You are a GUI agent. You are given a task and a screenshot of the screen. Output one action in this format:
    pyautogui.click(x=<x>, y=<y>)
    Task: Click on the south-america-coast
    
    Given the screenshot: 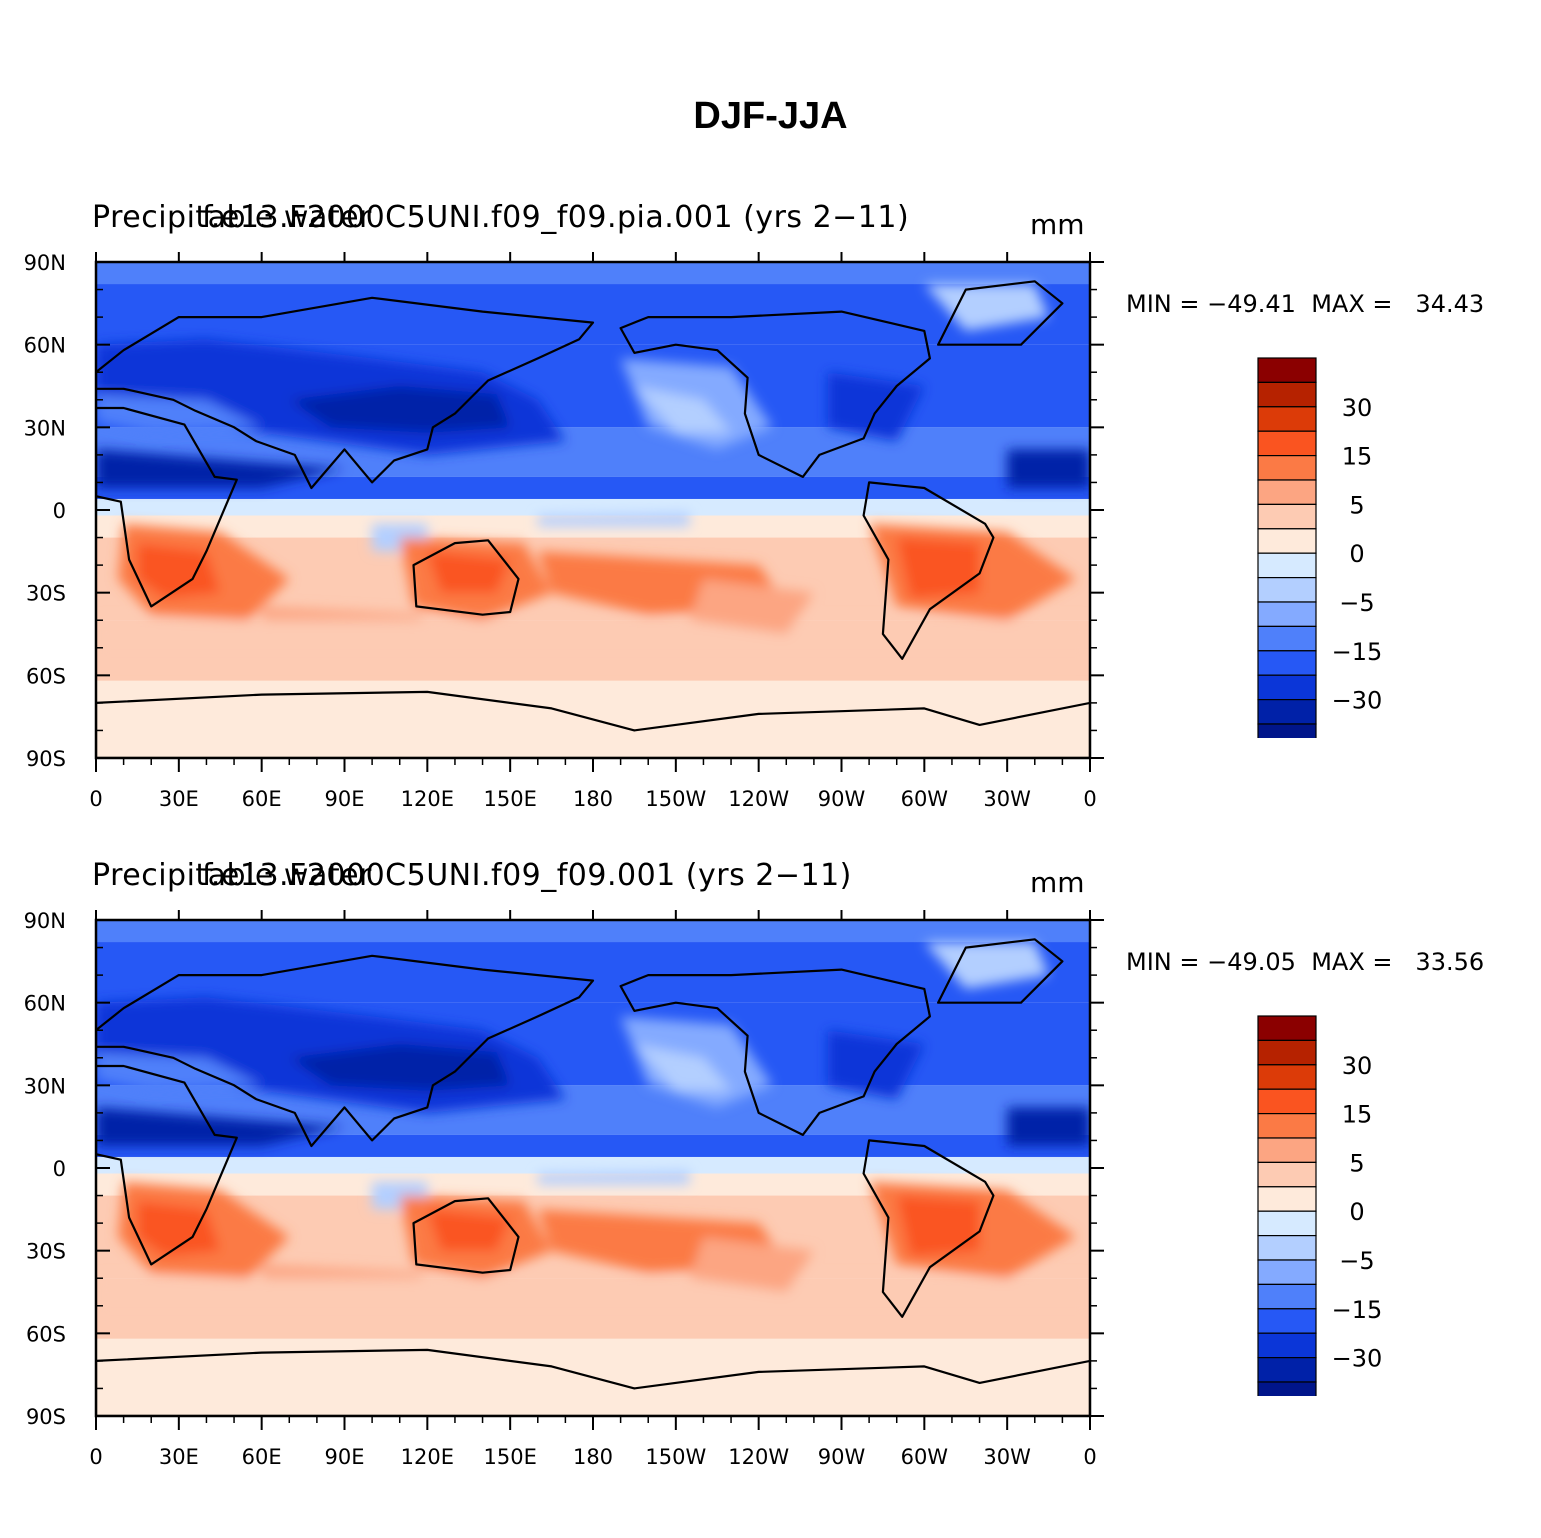 What is the action you would take?
    pyautogui.click(x=928, y=570)
    